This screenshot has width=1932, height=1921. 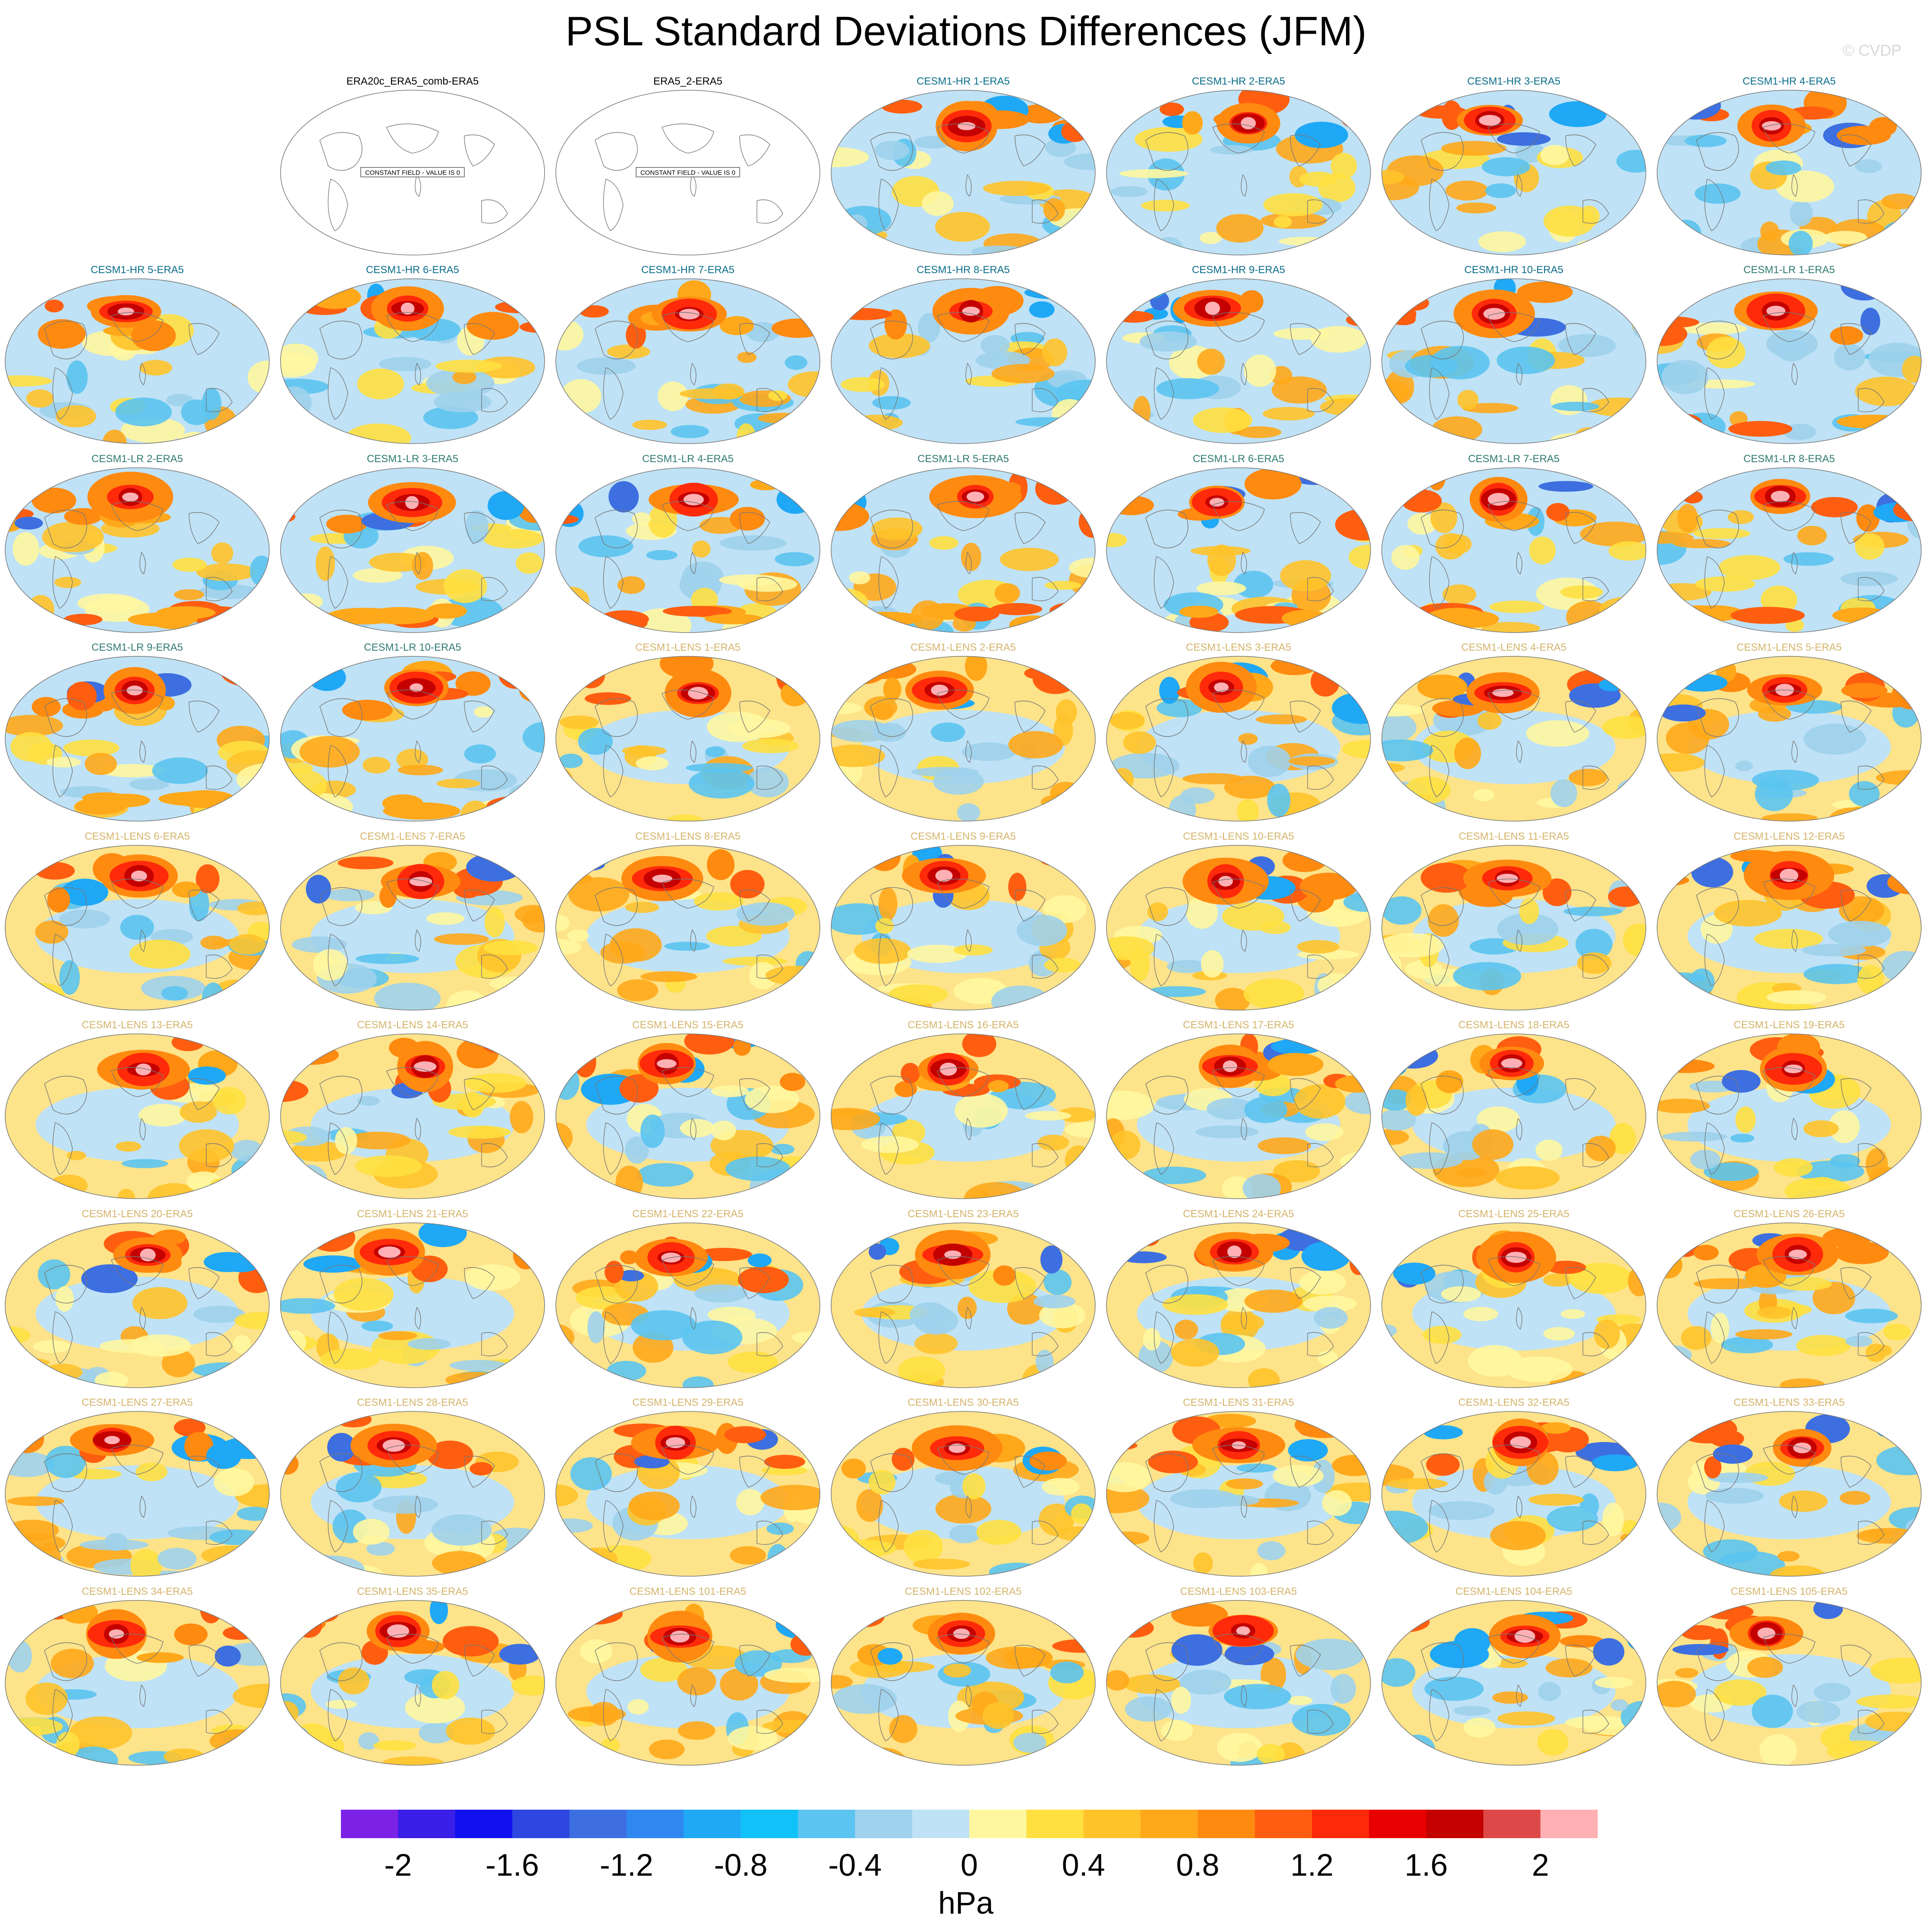 I want to click on panel-title: CESM1-LENS 30-ERA5, so click(x=963, y=1402).